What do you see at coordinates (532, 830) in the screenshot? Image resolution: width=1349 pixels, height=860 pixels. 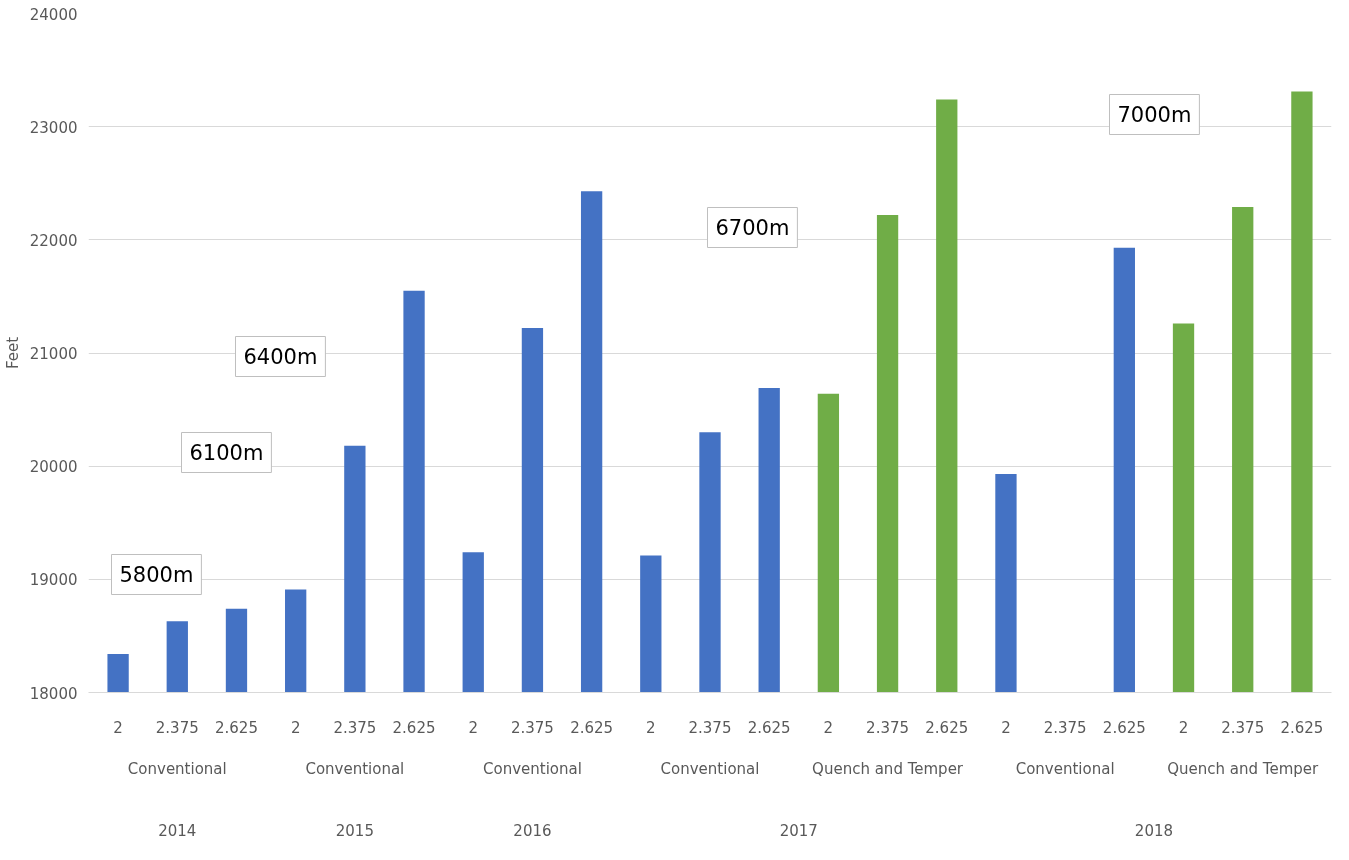 I see `text: 2016` at bounding box center [532, 830].